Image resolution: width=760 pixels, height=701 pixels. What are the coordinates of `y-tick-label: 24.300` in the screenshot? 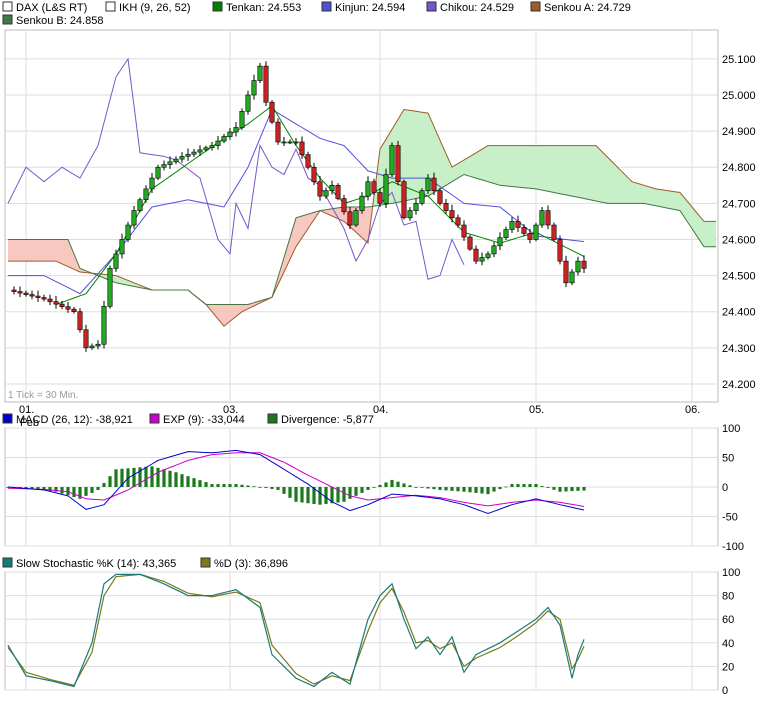 It's located at (739, 349).